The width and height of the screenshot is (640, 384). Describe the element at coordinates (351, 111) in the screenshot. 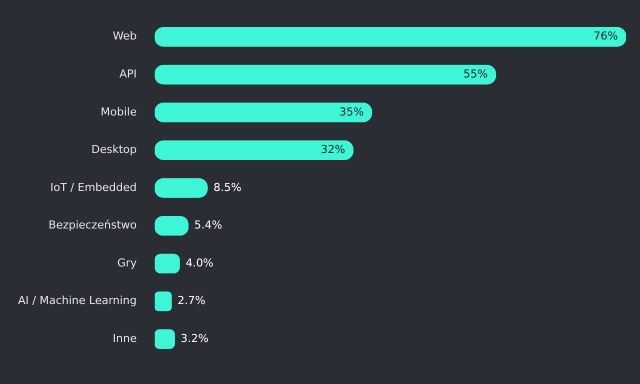

I see `data-label: 35%` at that location.